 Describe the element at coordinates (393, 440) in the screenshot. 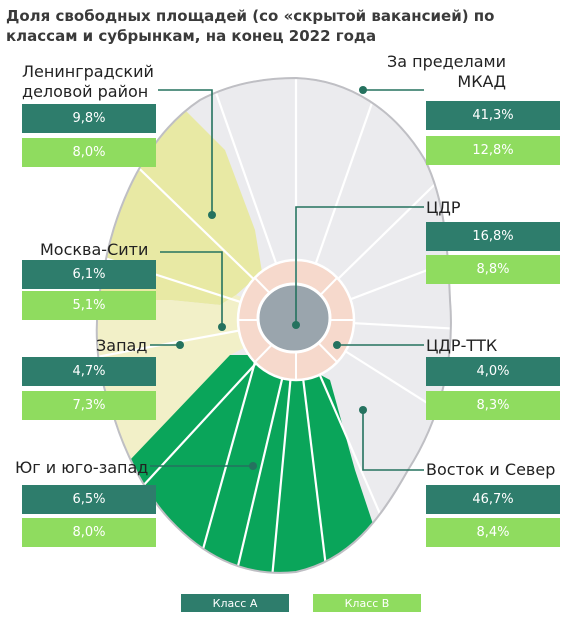

I see `leader-east` at that location.